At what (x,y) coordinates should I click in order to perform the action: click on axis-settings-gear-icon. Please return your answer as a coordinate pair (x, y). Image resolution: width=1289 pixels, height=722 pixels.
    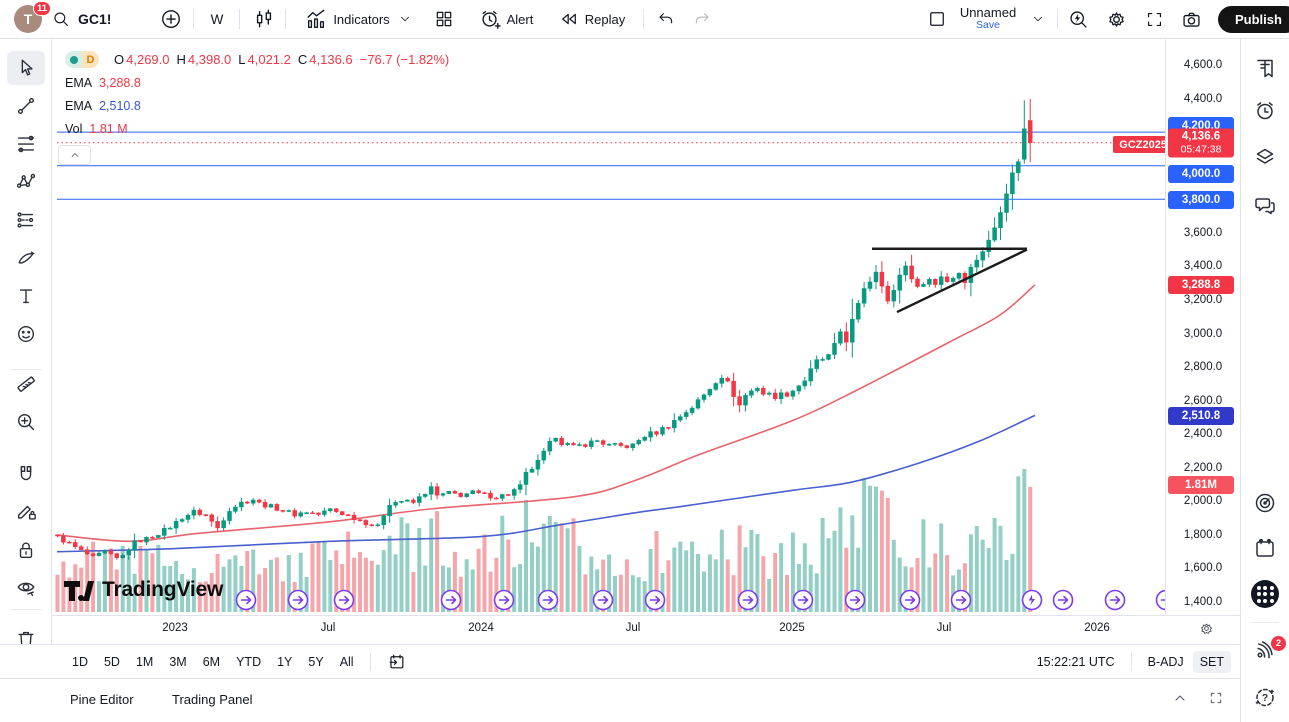
    Looking at the image, I should click on (1206, 628).